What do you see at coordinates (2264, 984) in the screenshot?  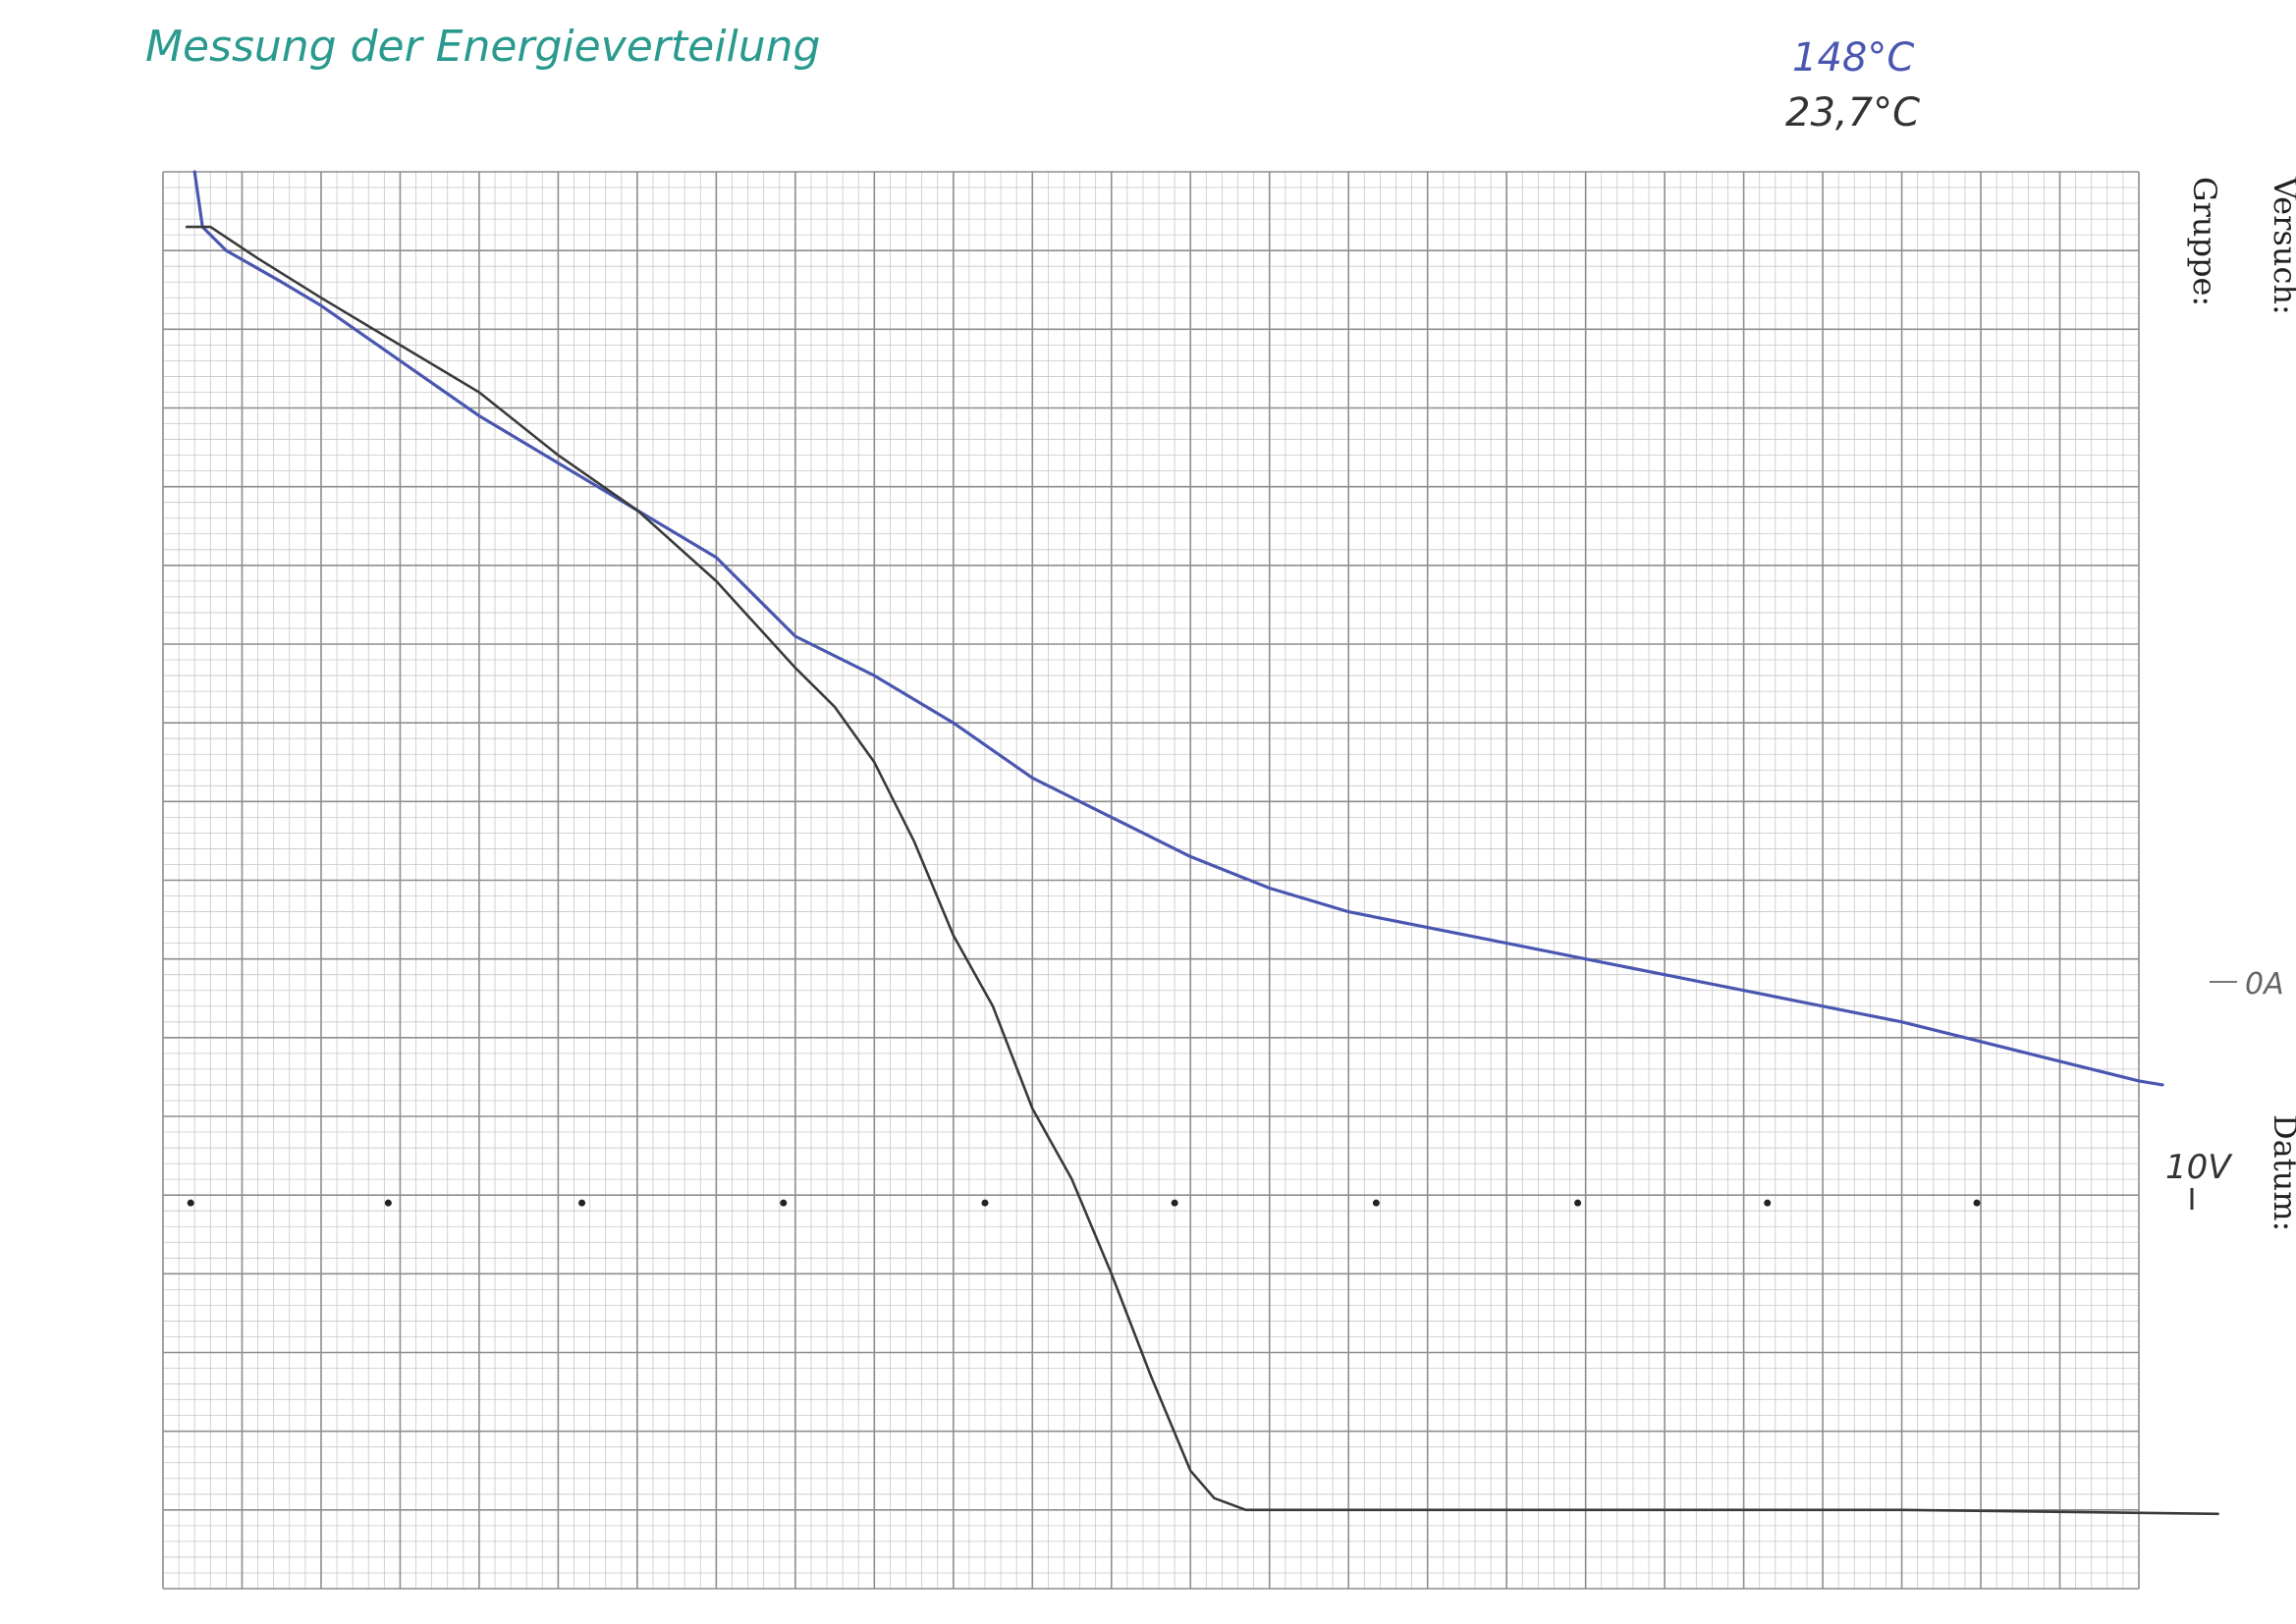 I see `zero-current-label: 0A` at bounding box center [2264, 984].